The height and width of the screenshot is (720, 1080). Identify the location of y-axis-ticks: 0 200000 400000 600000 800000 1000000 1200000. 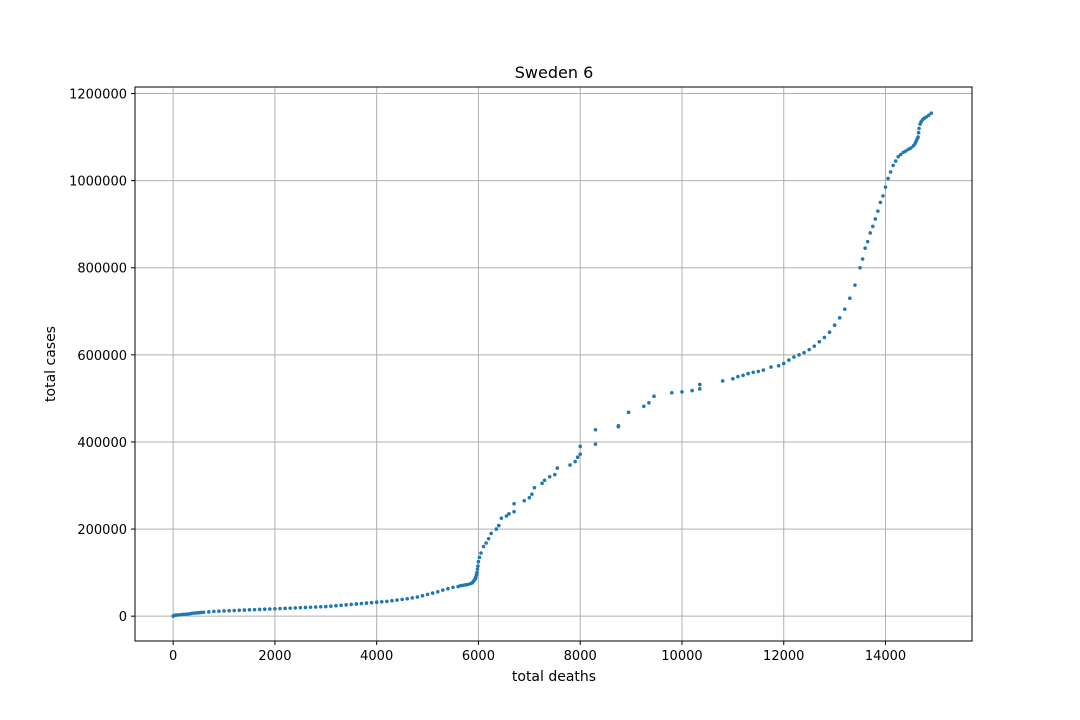
(102, 356).